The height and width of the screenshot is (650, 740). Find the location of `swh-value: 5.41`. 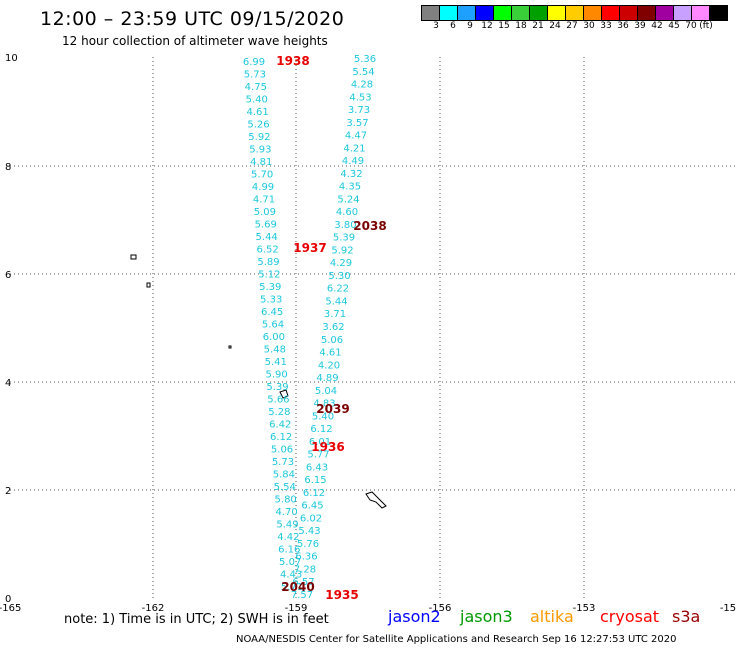

swh-value: 5.41 is located at coordinates (276, 362).